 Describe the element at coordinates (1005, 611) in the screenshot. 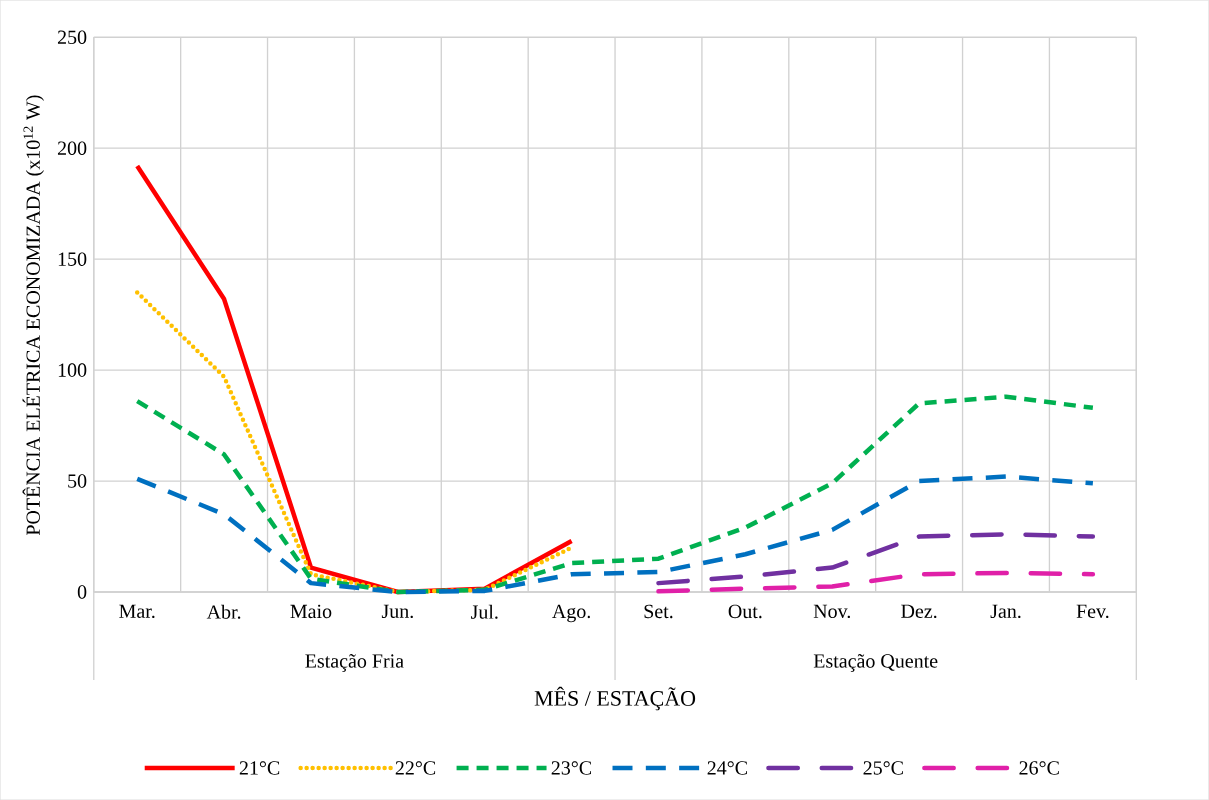

I see `x-tick-label: Jan.` at that location.